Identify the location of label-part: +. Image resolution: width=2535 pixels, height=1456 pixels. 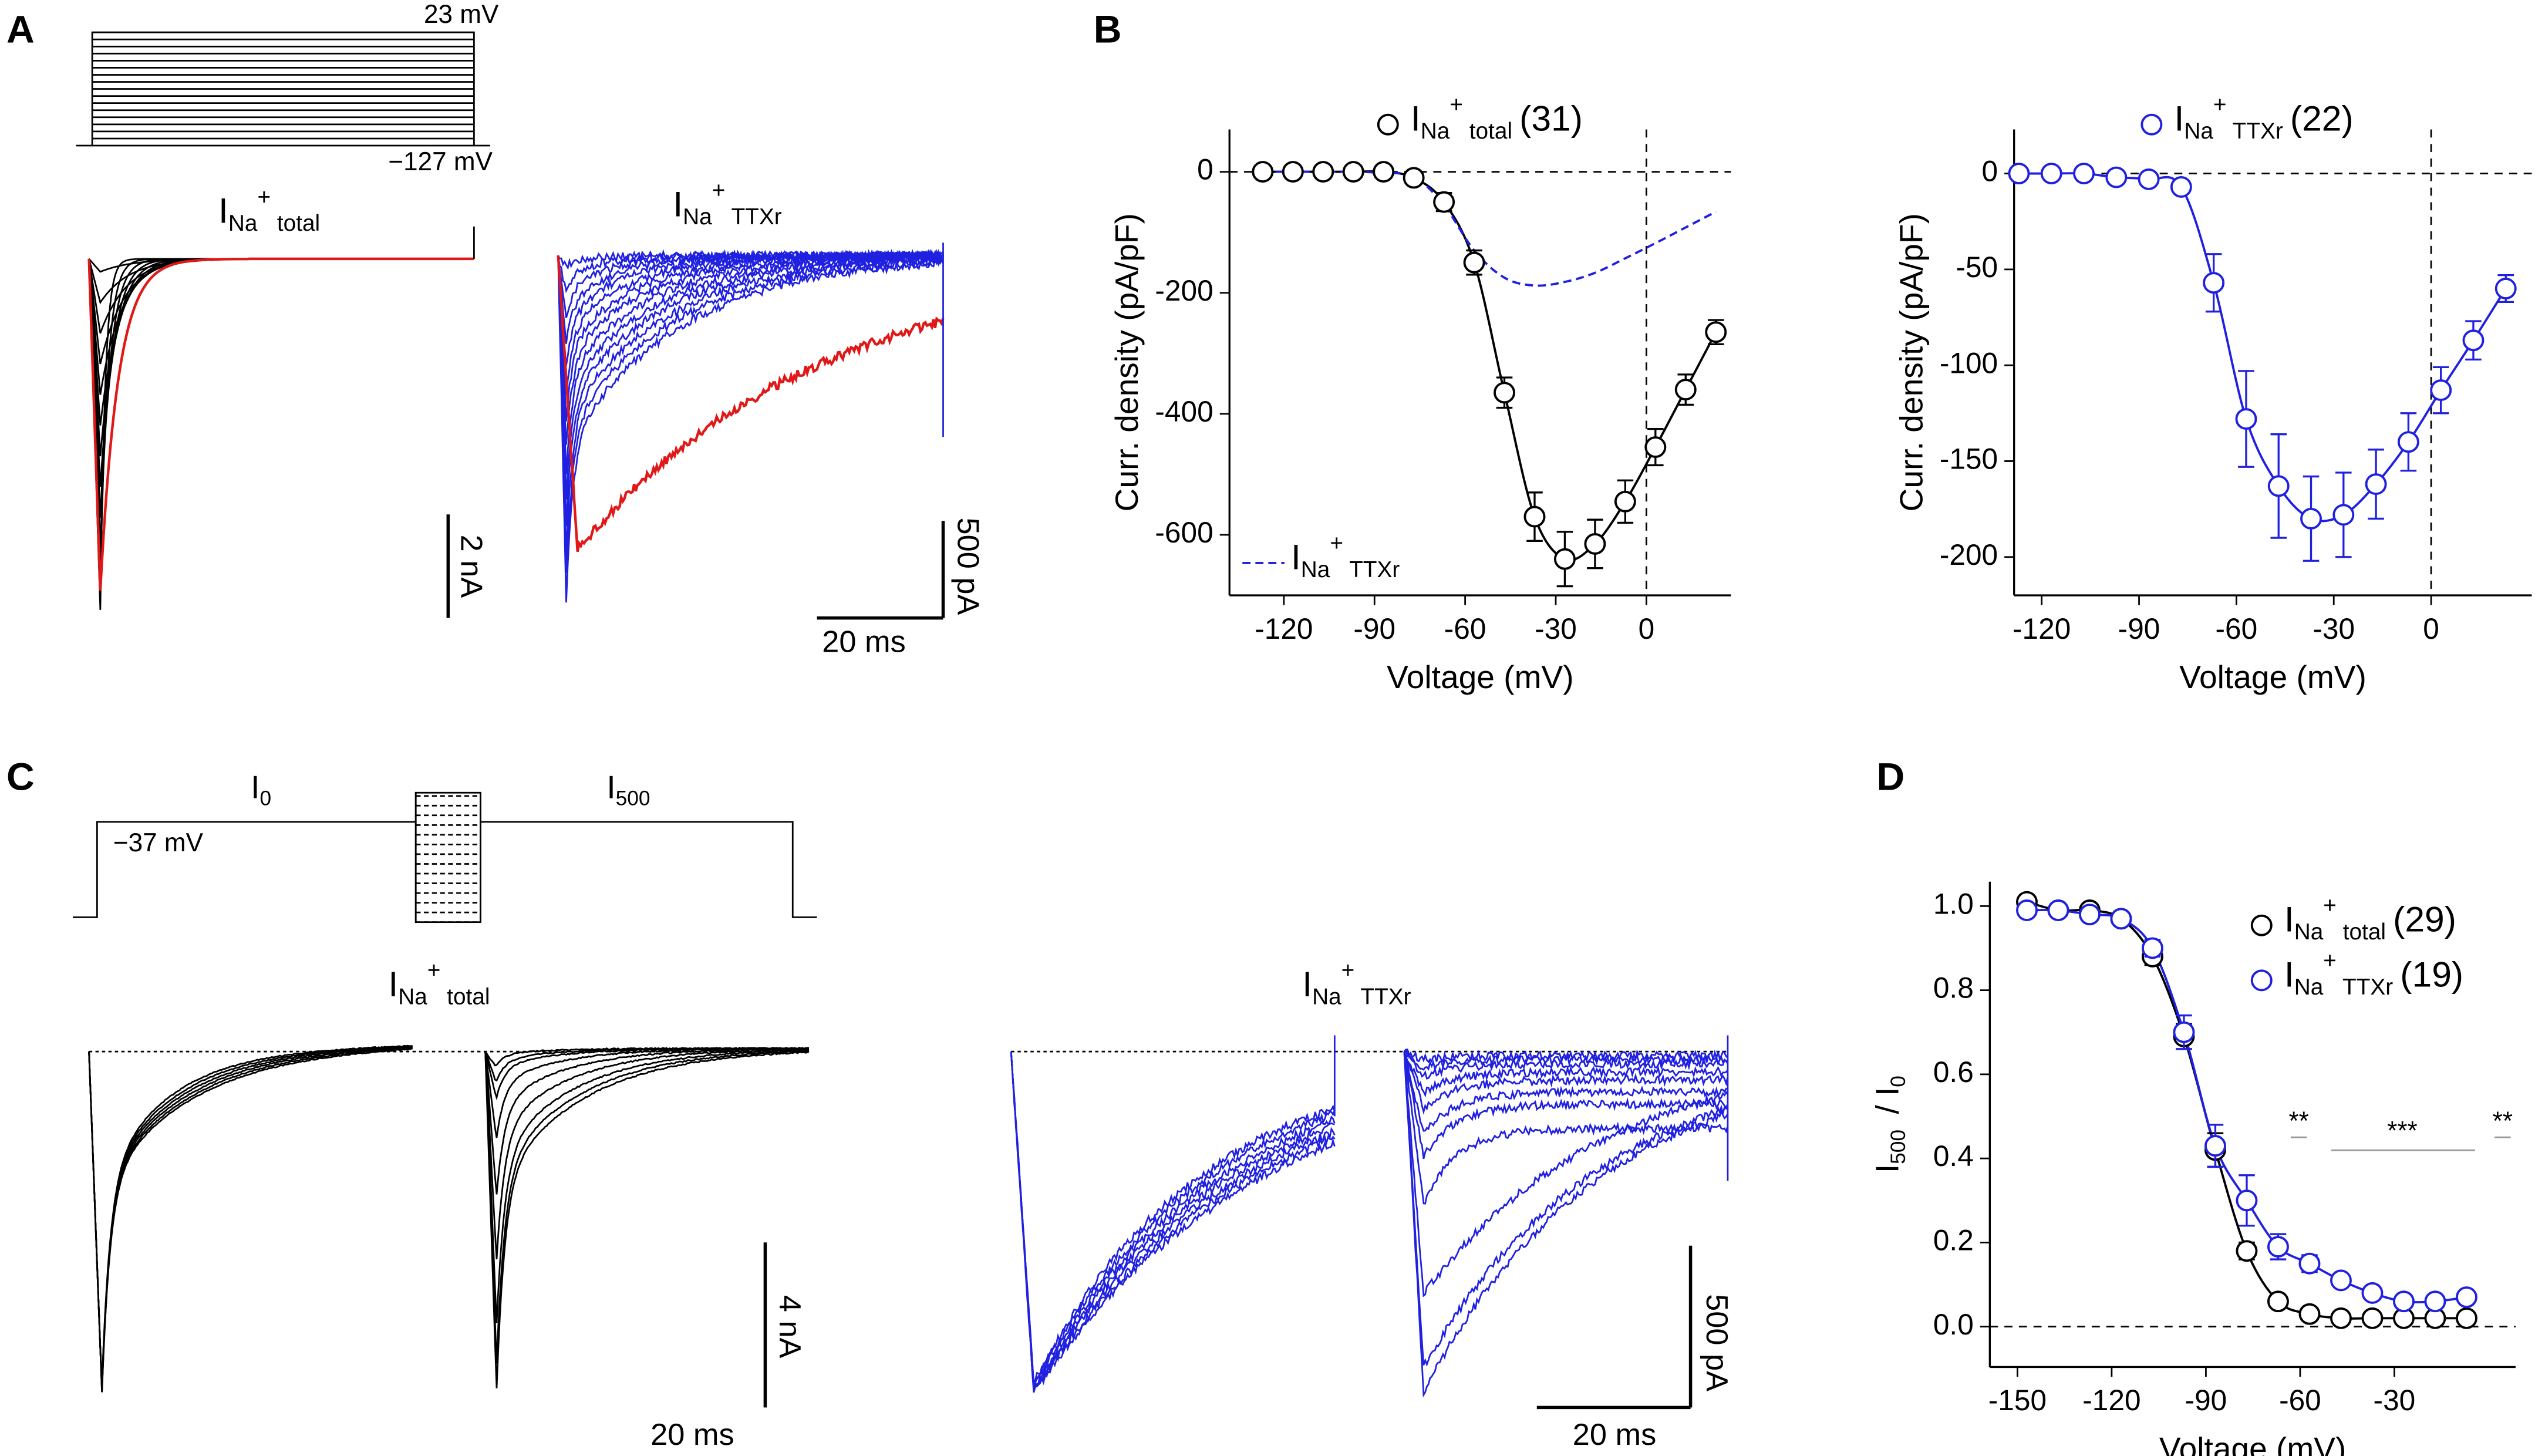
(2330, 960).